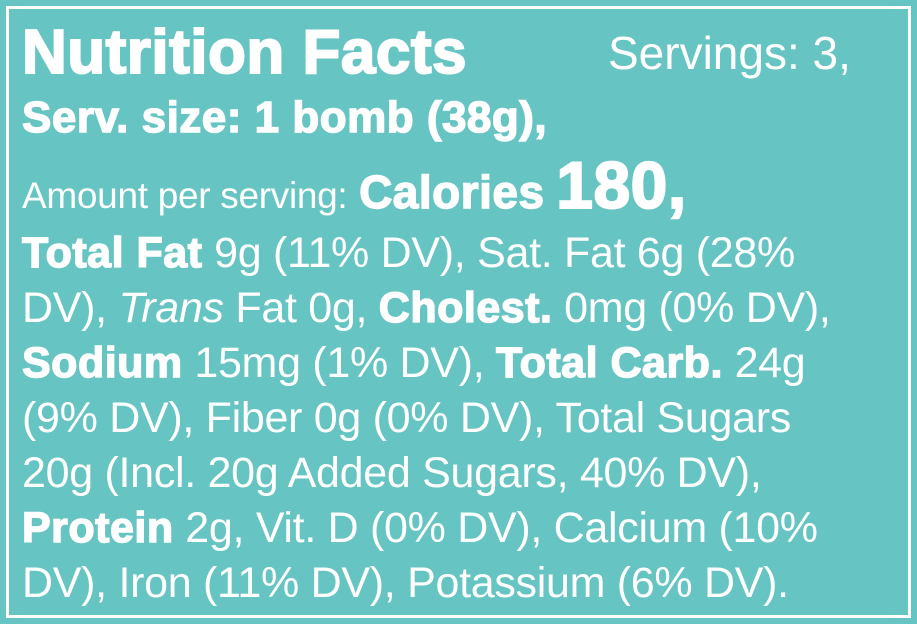 This screenshot has width=917, height=624. I want to click on nutrient-text: 20g (Incl. 20g Added Sugars, 40% DV),, so click(392, 473).